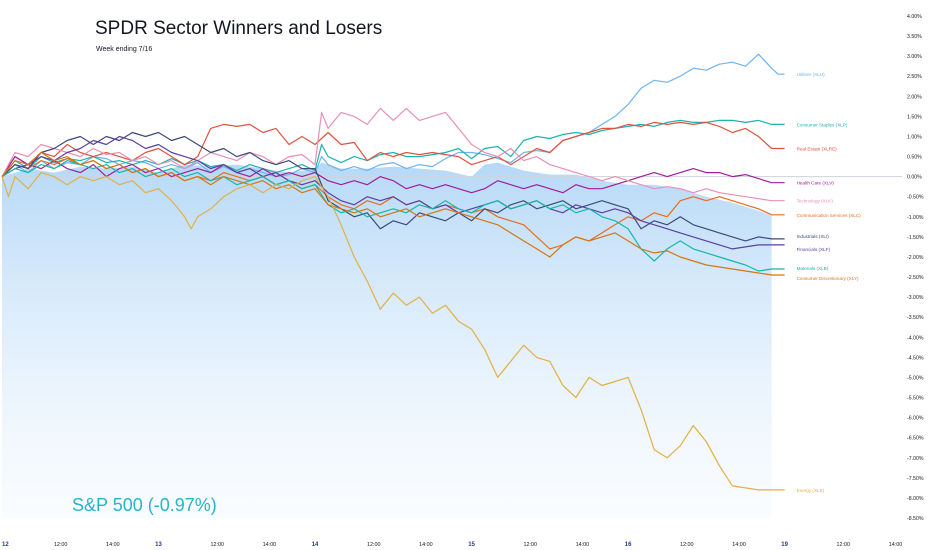  What do you see at coordinates (471, 545) in the screenshot?
I see `x-tick-label: 15` at bounding box center [471, 545].